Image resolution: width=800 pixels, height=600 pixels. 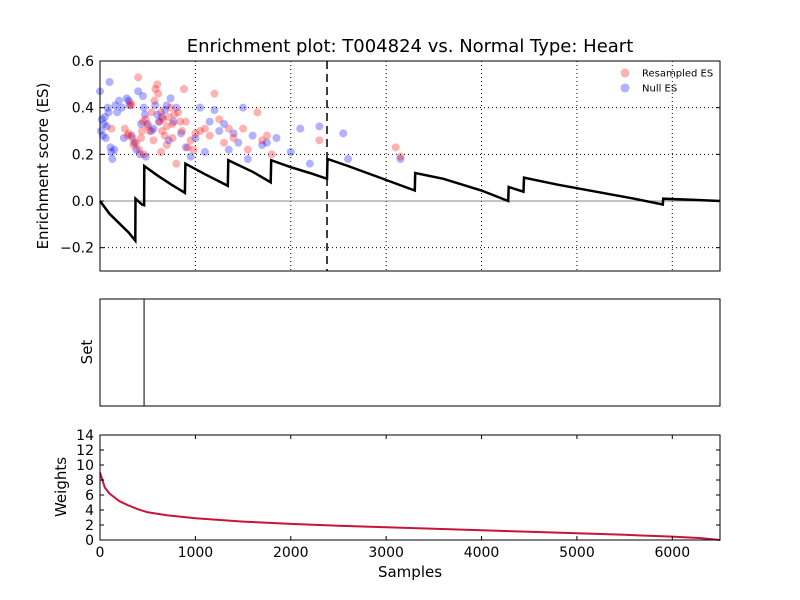 What do you see at coordinates (659, 89) in the screenshot?
I see `legend-label-null: Null ES` at bounding box center [659, 89].